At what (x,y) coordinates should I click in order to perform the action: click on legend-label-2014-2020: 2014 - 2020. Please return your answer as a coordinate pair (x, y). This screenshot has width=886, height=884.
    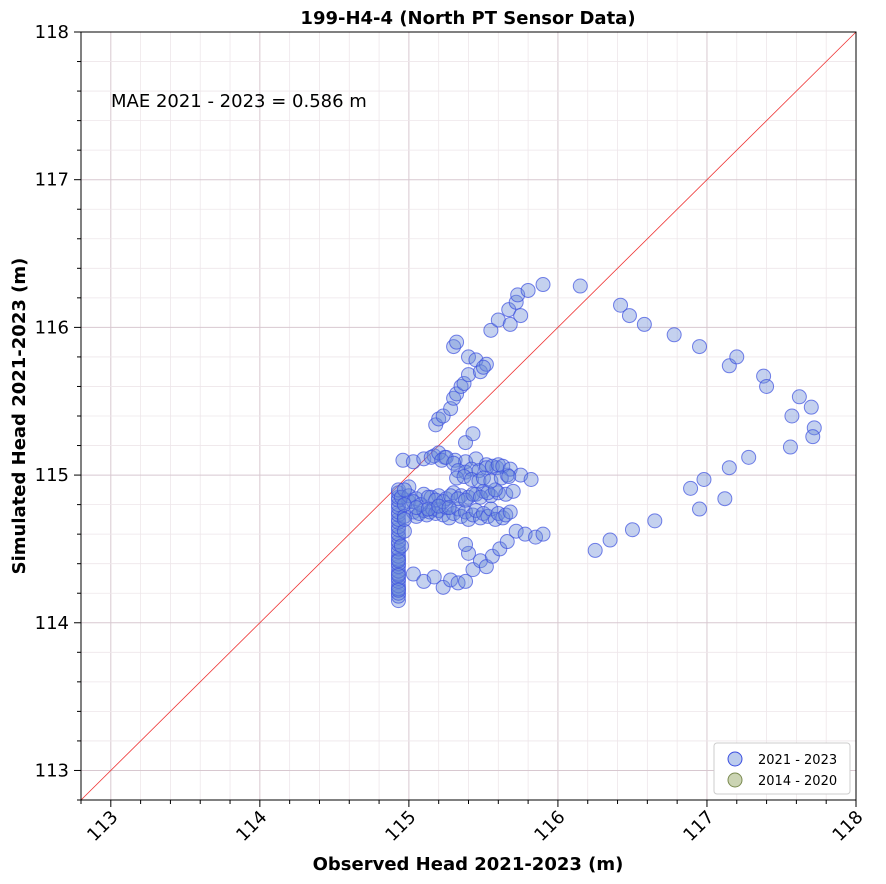
    Looking at the image, I should click on (797, 781).